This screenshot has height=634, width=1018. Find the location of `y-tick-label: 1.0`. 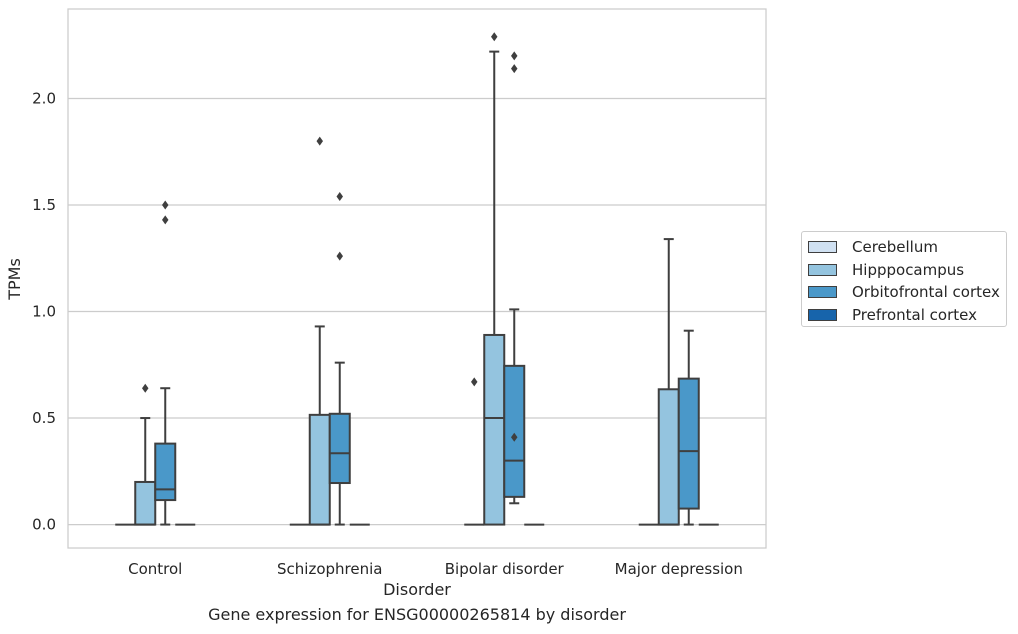

y-tick-label: 1.0 is located at coordinates (44, 312).